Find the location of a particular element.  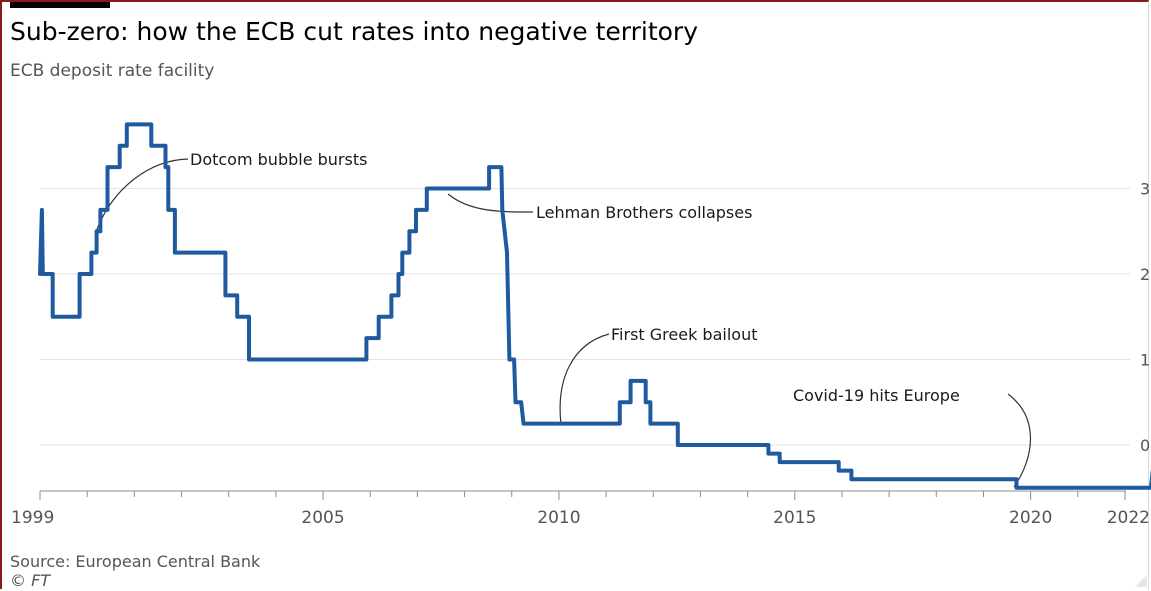

annotation-greek: First Greek bailout is located at coordinates (684, 334).